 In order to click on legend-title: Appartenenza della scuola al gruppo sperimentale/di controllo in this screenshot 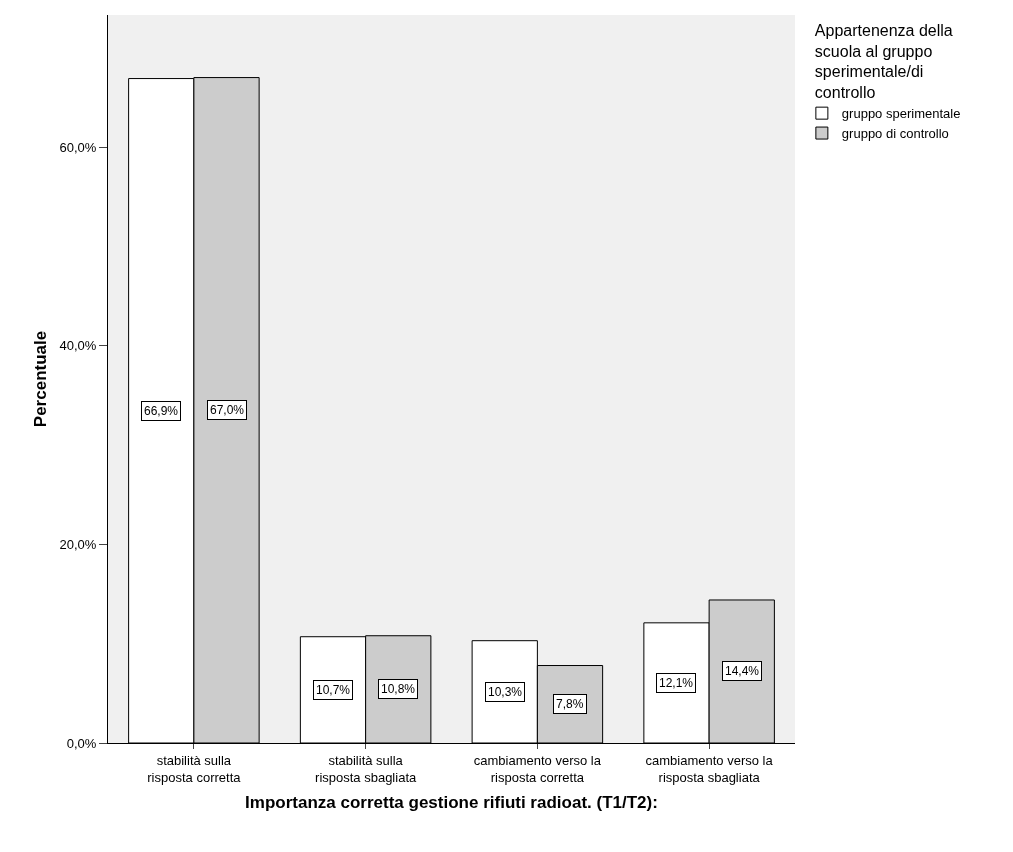, I will do `click(883, 61)`.